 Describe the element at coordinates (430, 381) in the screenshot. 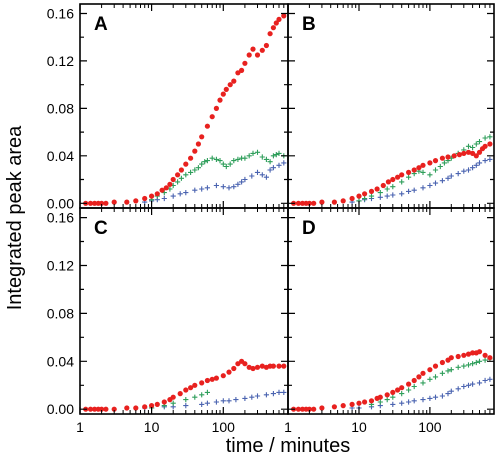

I see `series-green-panel-d` at that location.